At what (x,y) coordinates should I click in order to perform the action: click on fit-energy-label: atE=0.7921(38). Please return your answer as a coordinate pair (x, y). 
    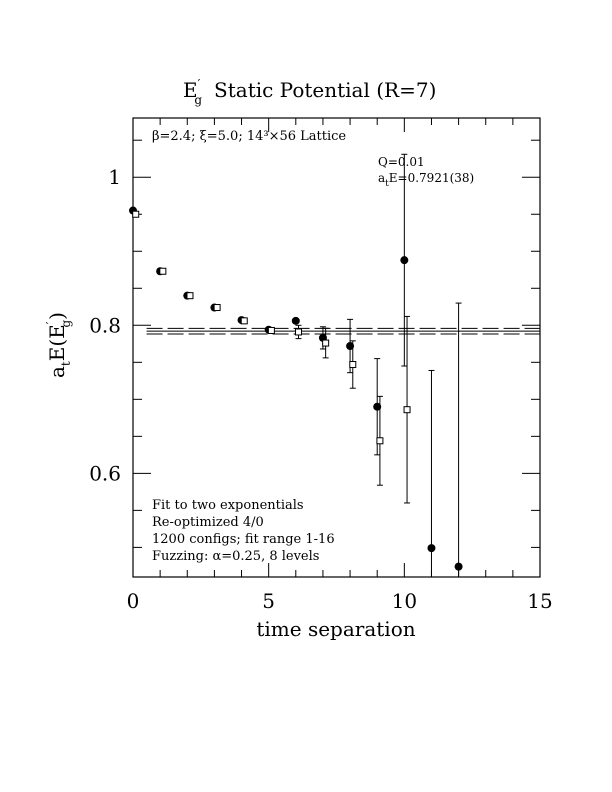
    Looking at the image, I should click on (426, 180).